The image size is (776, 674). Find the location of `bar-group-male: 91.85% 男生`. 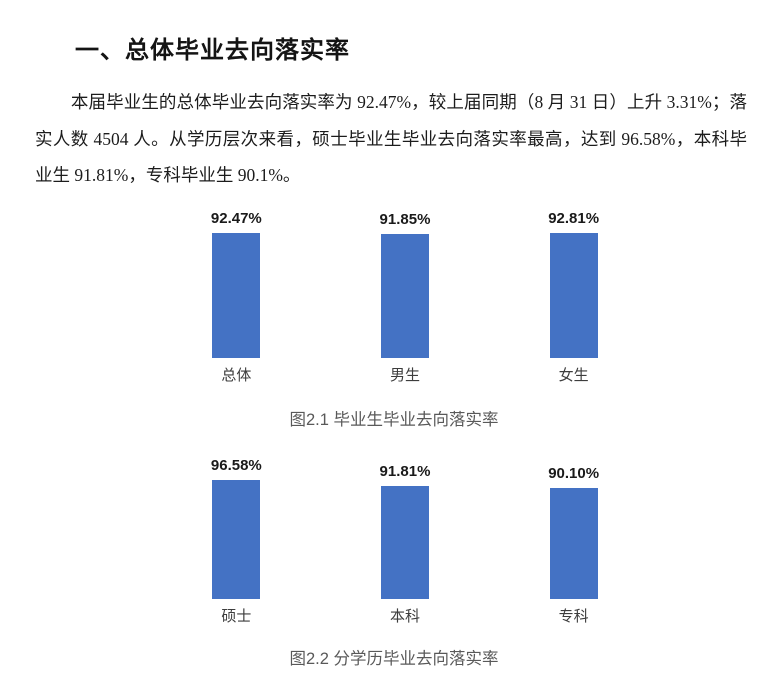

bar-group-male: 91.85% 男生 is located at coordinates (405, 295).